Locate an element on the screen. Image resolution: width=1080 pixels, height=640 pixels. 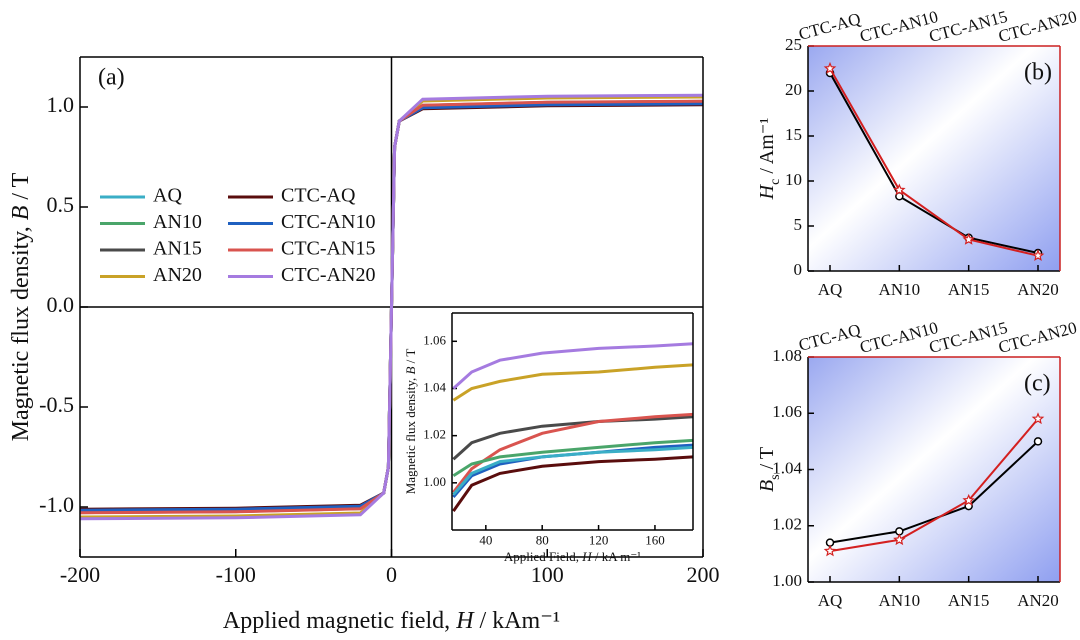
legend-label: CTC-AN20 is located at coordinates (328, 275).